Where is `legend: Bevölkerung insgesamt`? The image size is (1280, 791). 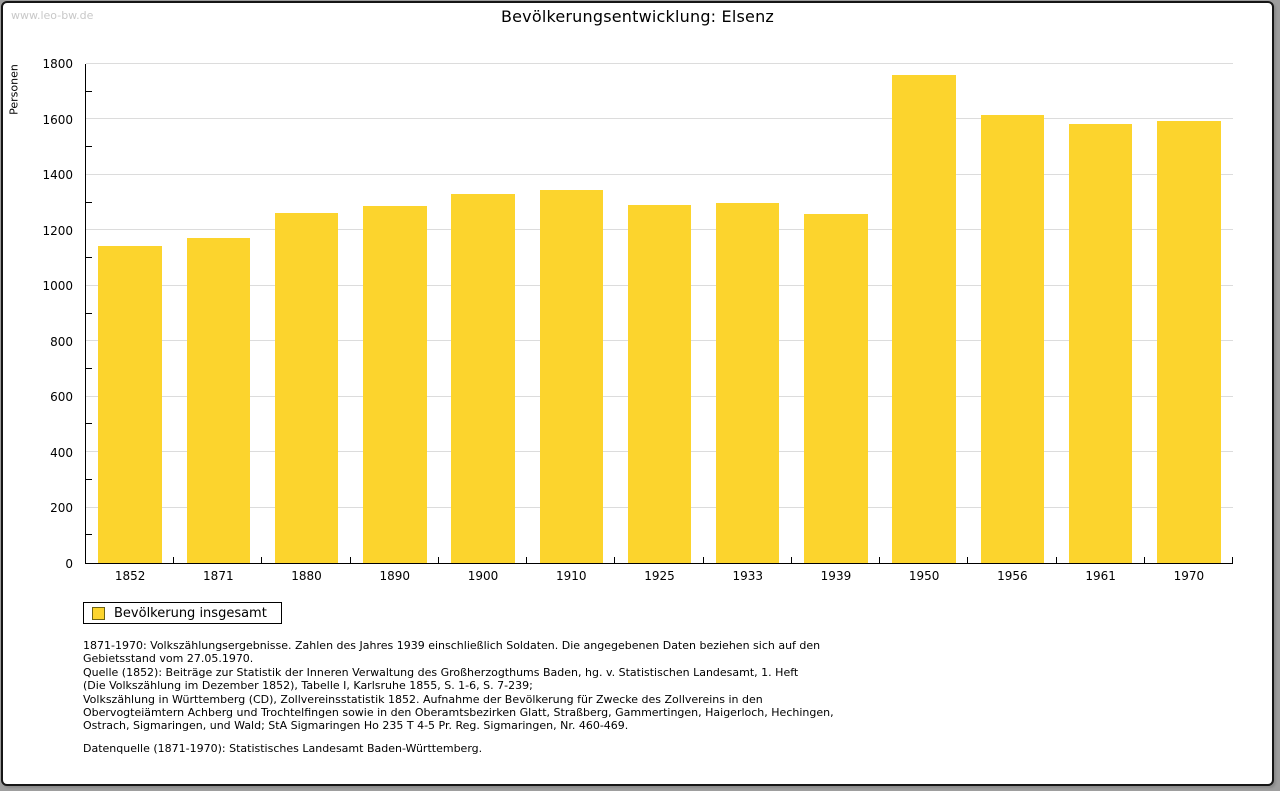 legend: Bevölkerung insgesamt is located at coordinates (182, 613).